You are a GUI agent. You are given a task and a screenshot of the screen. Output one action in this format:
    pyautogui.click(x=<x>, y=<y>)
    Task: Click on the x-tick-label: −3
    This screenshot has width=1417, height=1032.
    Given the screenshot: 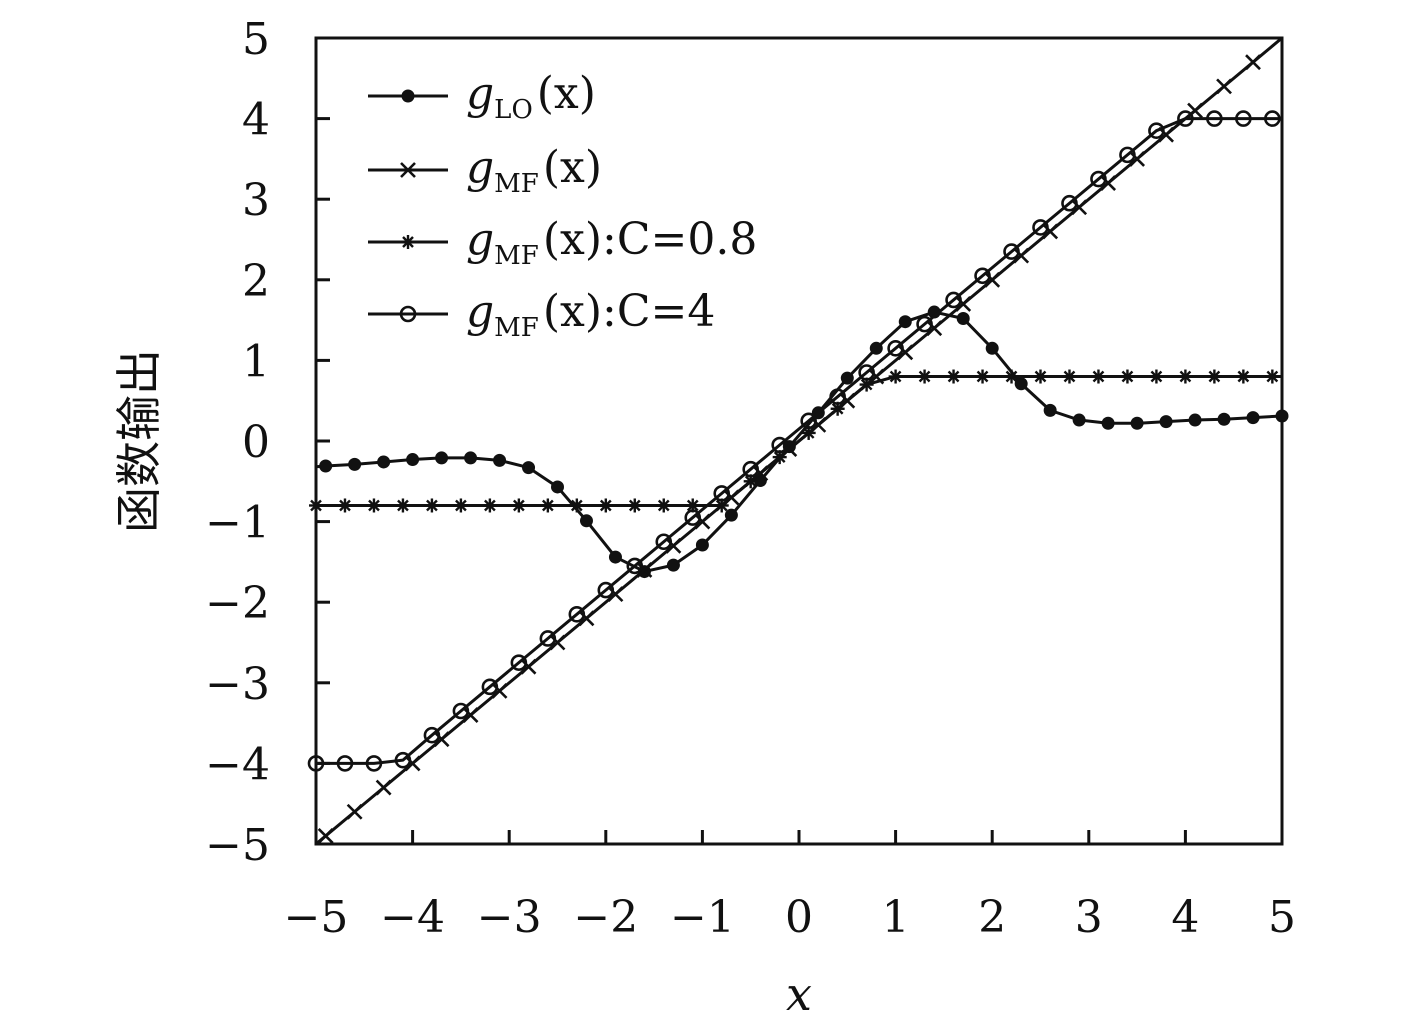 What is the action you would take?
    pyautogui.click(x=509, y=917)
    